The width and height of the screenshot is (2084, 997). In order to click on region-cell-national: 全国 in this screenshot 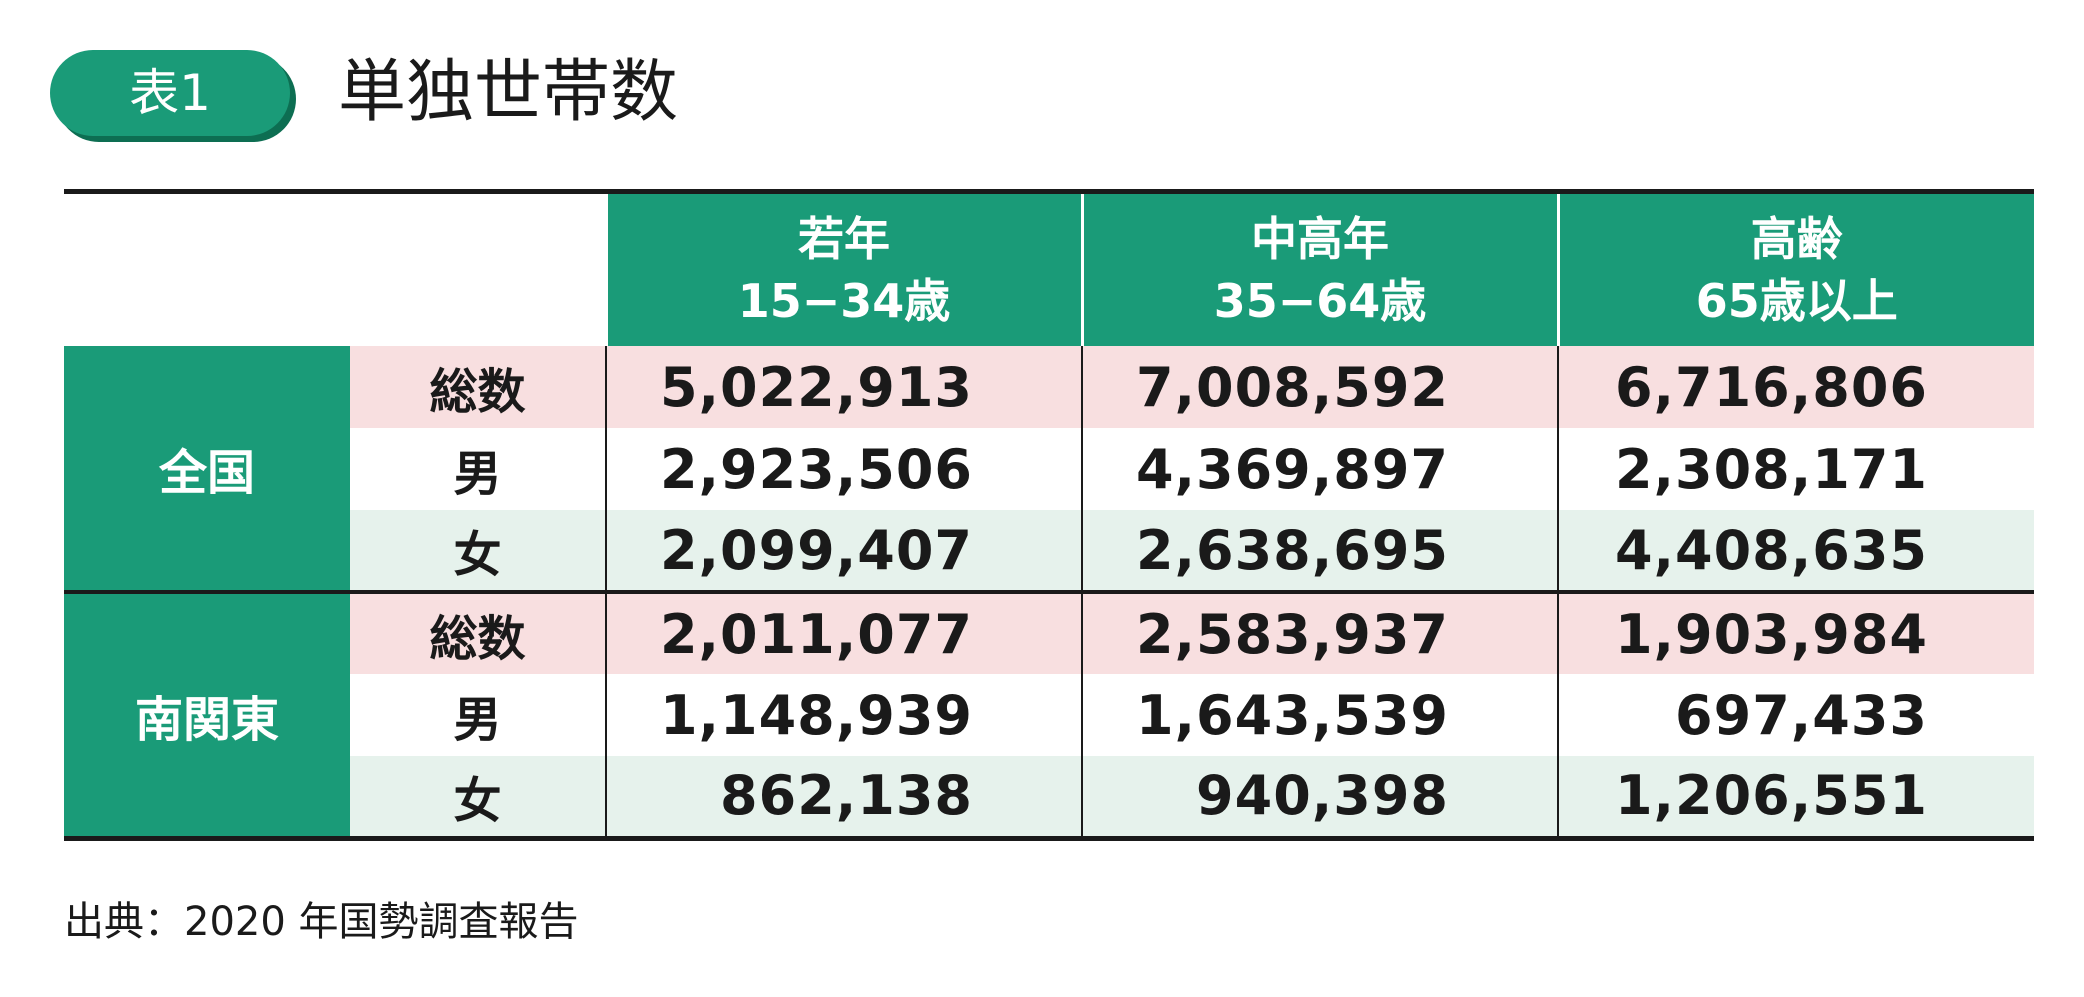, I will do `click(207, 470)`.